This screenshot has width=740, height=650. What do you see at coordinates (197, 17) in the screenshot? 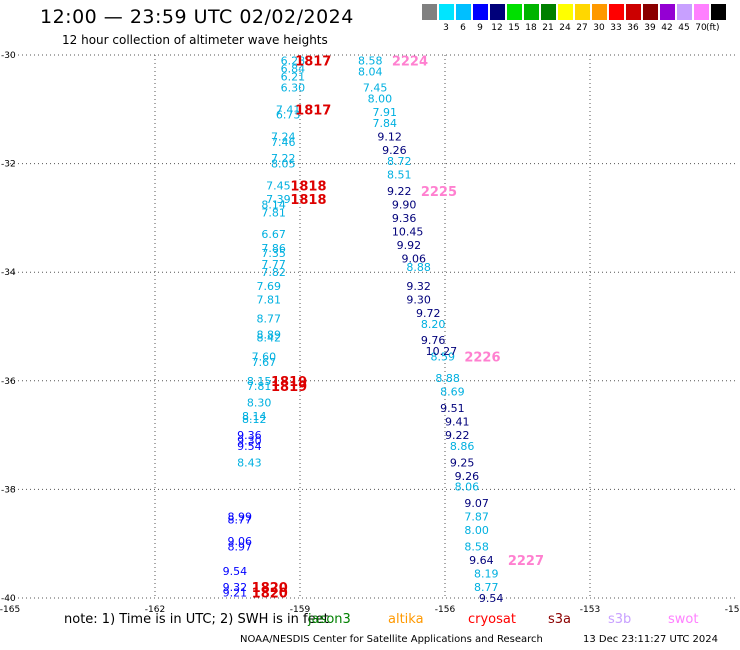
I see `page-title: 12:00 — 23:59 UTC 02/02/2024` at bounding box center [197, 17].